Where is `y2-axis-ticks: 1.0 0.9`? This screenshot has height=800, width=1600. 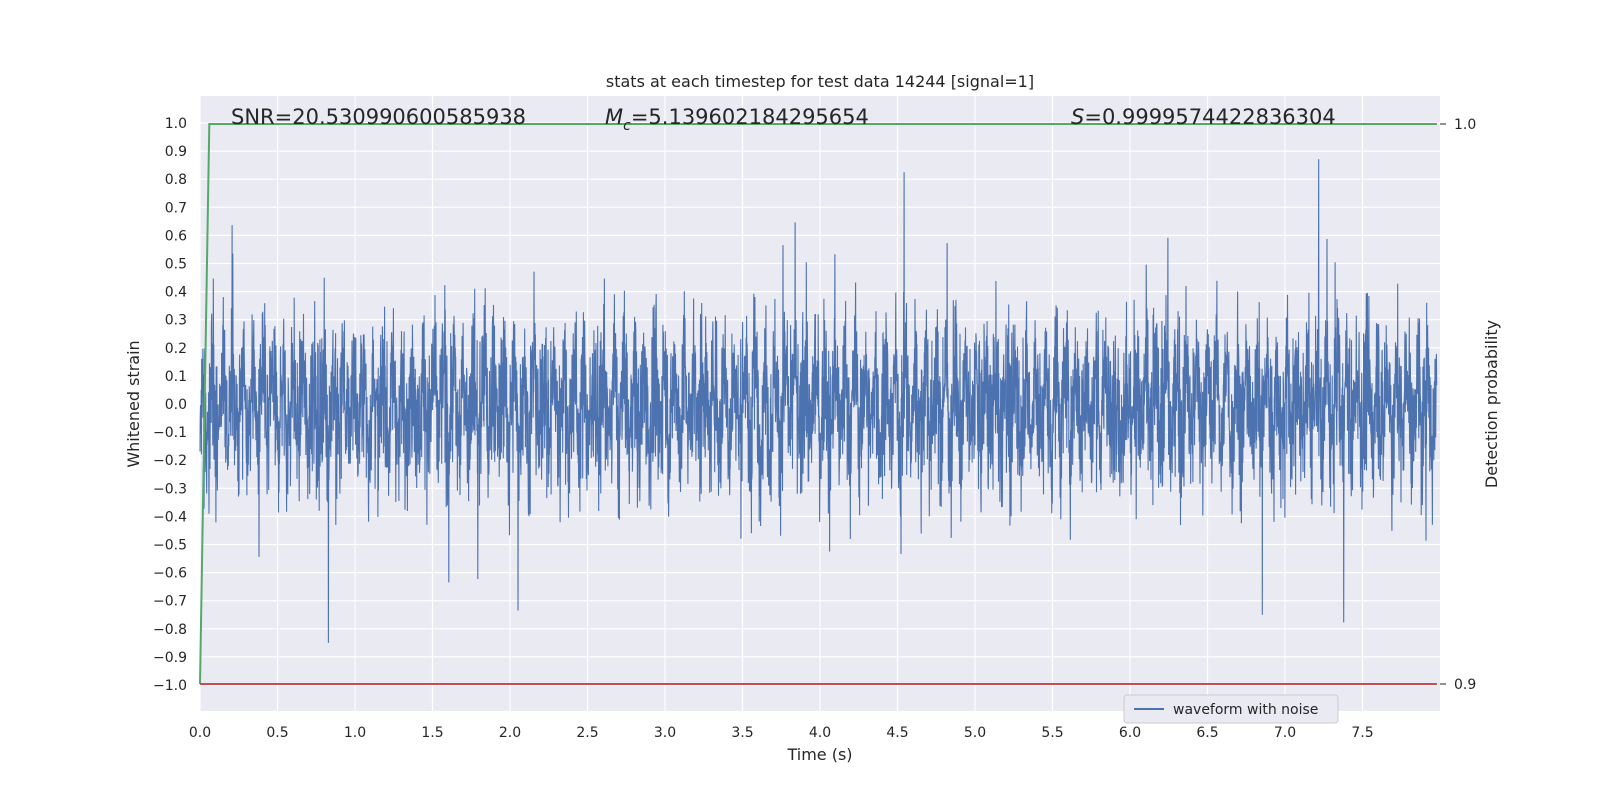
y2-axis-ticks: 1.0 0.9 is located at coordinates (1458, 405).